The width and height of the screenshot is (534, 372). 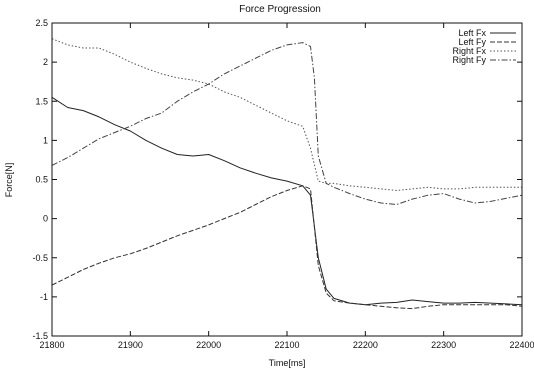 What do you see at coordinates (41, 101) in the screenshot?
I see `y-tick-label: 1.5` at bounding box center [41, 101].